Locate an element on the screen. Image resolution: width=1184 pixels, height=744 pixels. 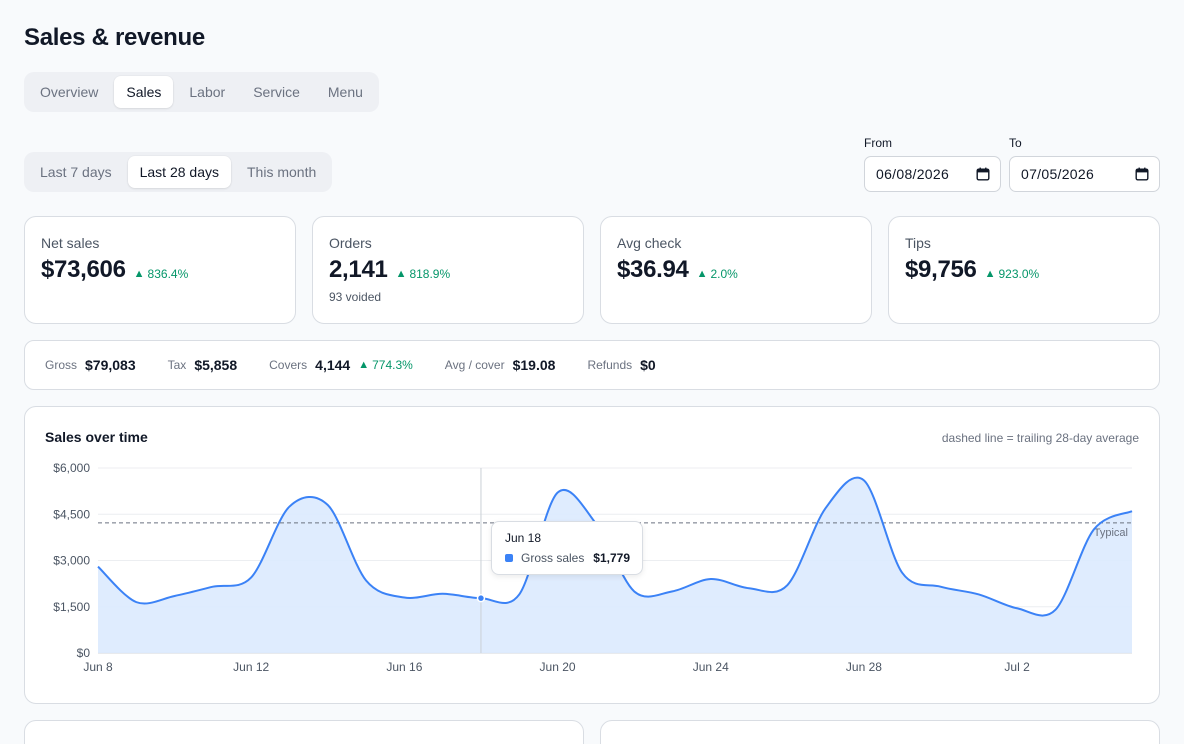
summary-refunds: Refunds $0 is located at coordinates (621, 365).